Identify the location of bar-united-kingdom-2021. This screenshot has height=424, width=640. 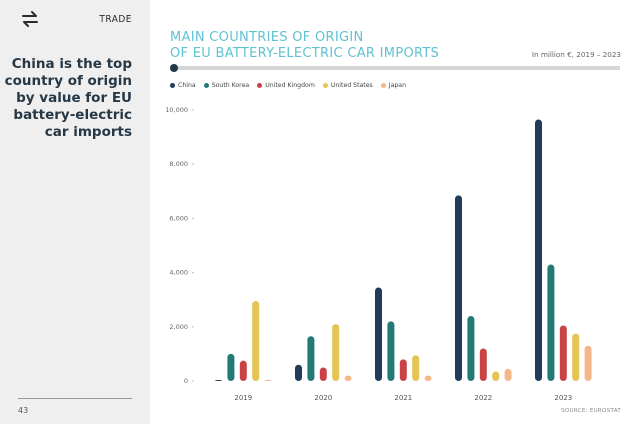
(403, 370).